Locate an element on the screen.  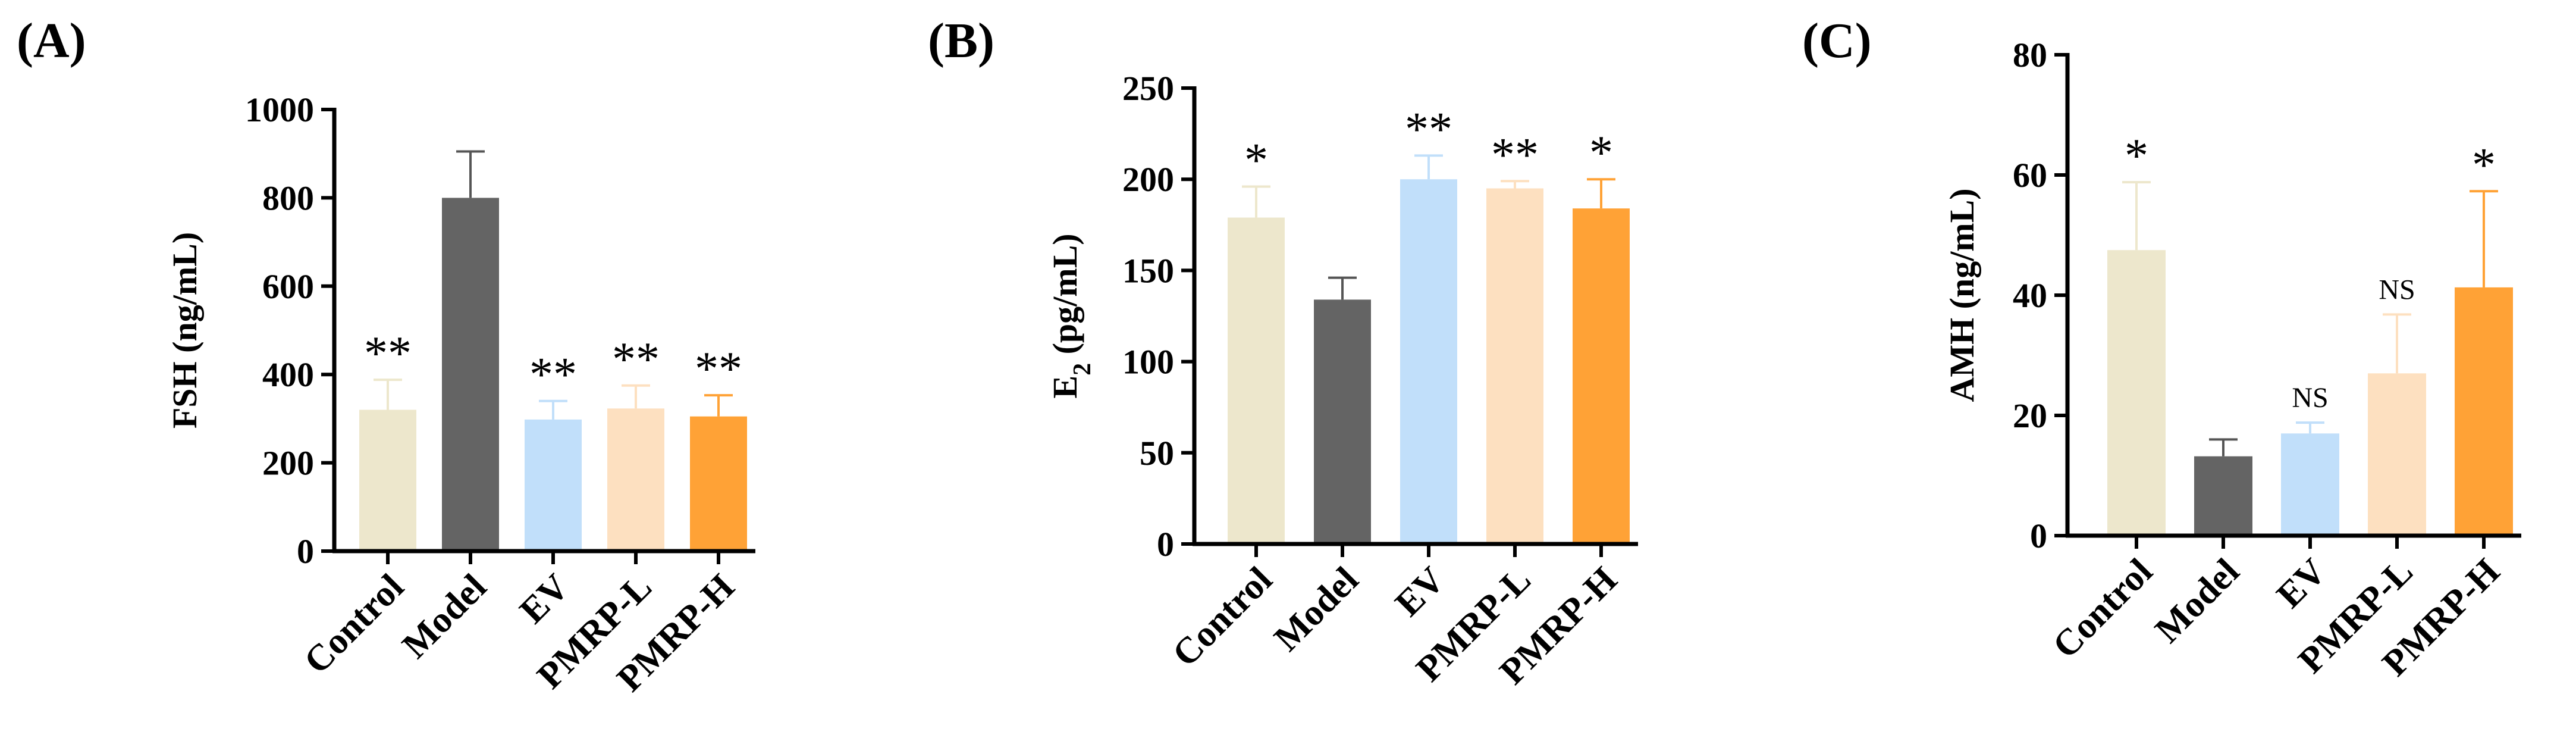
y-axis-title: FSH (ng/mL) is located at coordinates (184, 330).